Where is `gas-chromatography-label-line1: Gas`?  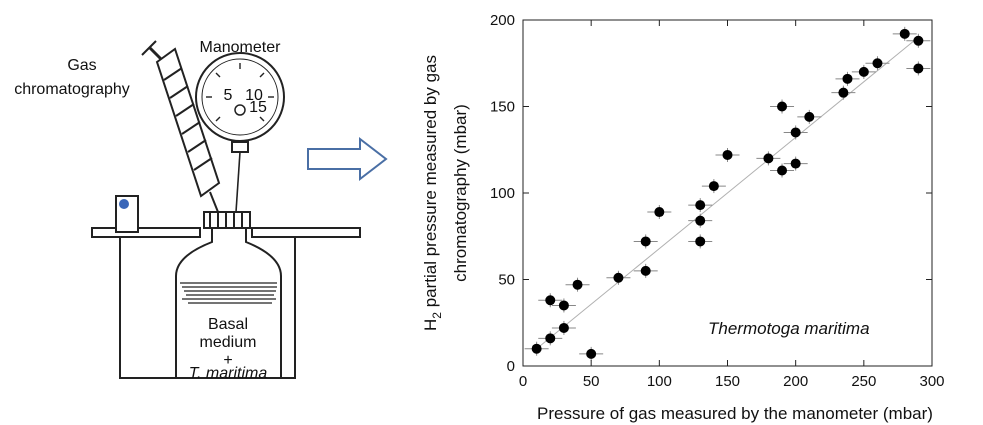
gas-chromatography-label-line1: Gas is located at coordinates (81, 65).